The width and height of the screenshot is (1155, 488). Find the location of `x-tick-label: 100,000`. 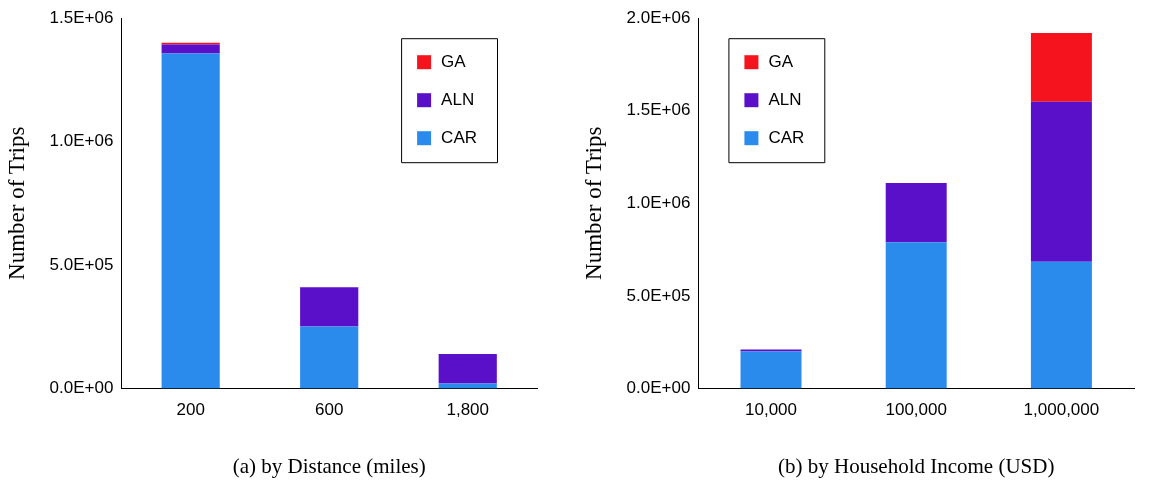

x-tick-label: 100,000 is located at coordinates (916, 410).